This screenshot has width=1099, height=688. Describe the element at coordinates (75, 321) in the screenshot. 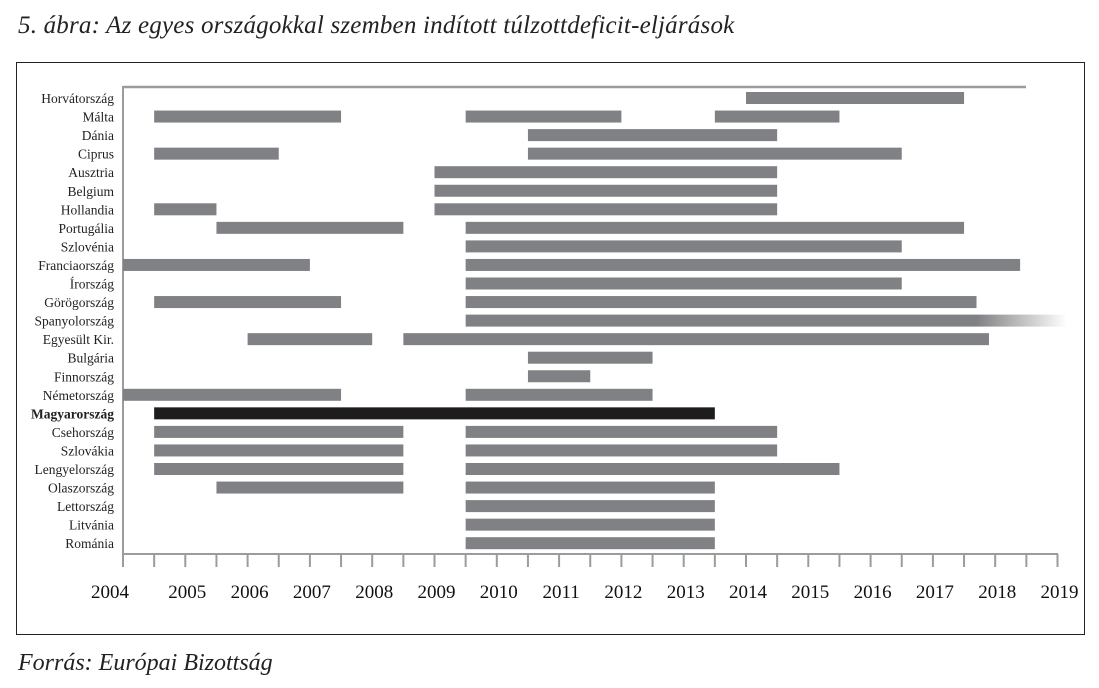

I see `category-label: Spanyolország` at that location.